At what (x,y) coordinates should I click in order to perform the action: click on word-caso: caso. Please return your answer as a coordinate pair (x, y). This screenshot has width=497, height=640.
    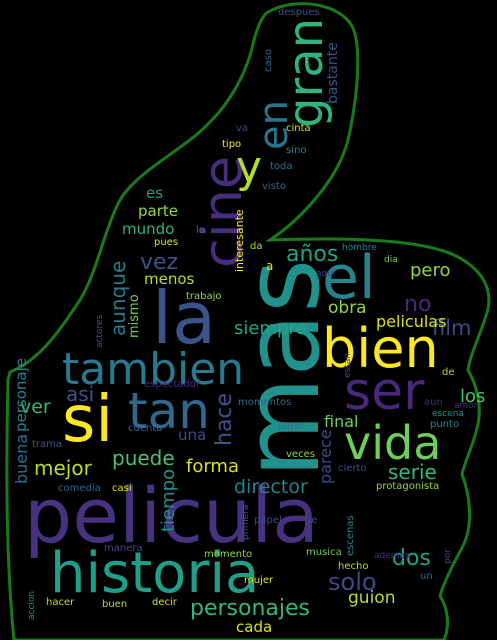
    Looking at the image, I should click on (268, 60).